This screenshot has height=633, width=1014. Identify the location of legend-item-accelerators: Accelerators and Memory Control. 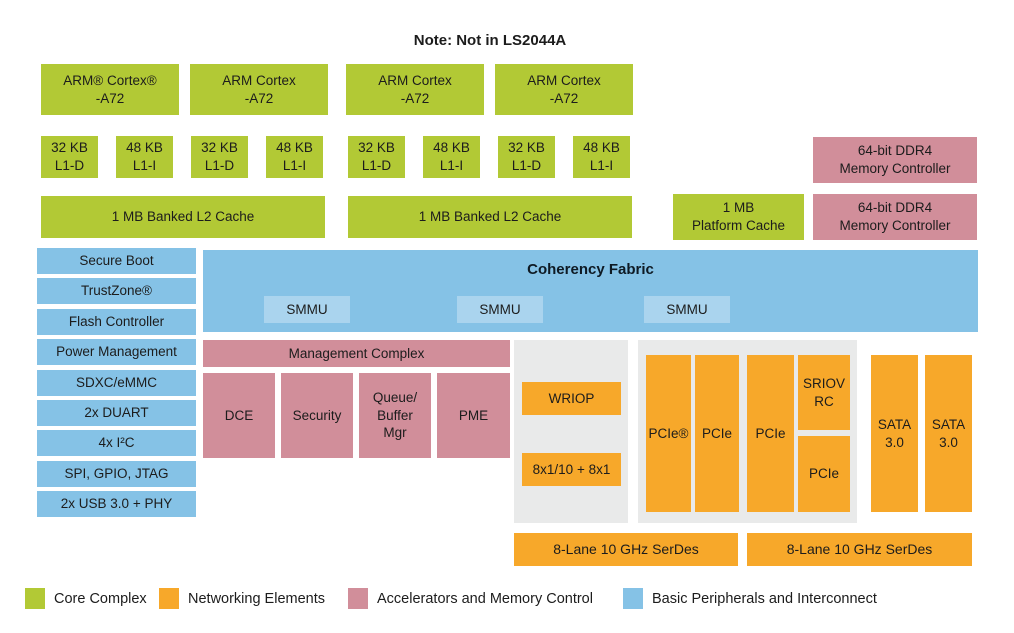
(470, 598).